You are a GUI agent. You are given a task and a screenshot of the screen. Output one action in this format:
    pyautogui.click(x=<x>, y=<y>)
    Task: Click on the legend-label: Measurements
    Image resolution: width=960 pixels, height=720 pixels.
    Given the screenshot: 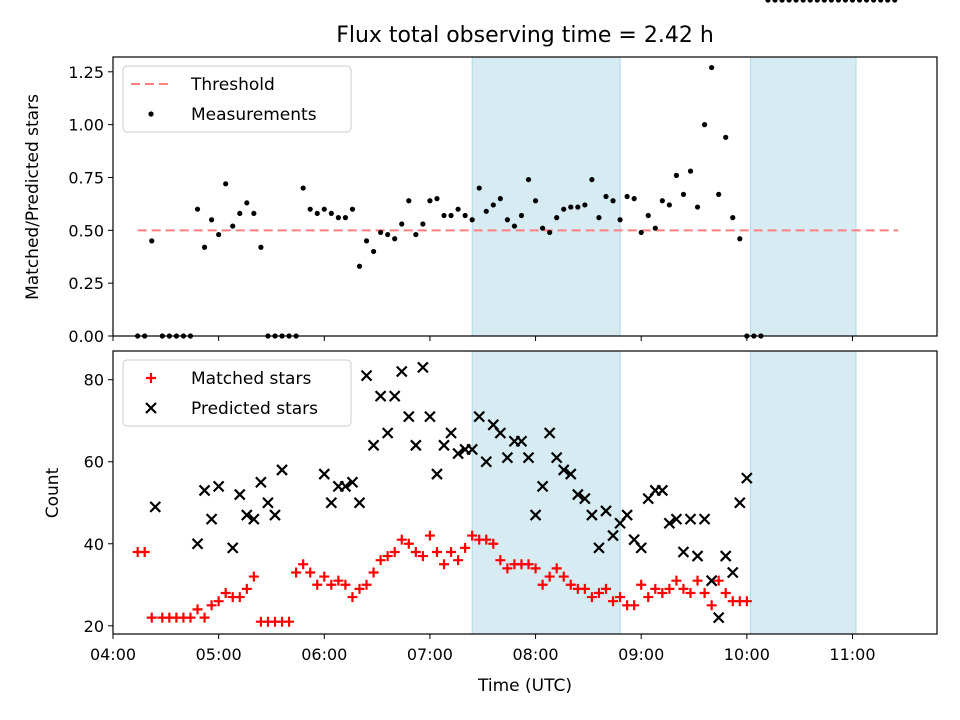 What is the action you would take?
    pyautogui.click(x=254, y=115)
    